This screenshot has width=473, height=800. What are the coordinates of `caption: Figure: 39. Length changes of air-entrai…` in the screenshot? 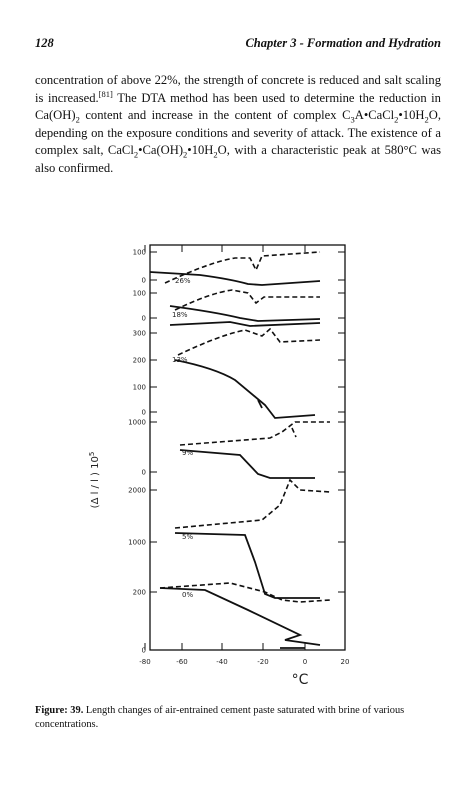 It's located at (238, 717).